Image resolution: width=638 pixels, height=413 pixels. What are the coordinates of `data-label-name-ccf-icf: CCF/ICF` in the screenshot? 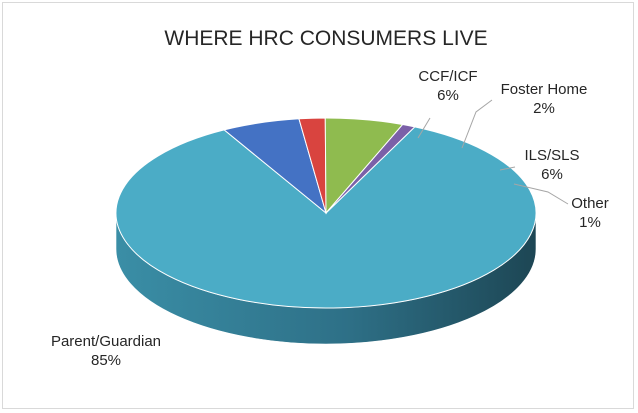 It's located at (447, 76).